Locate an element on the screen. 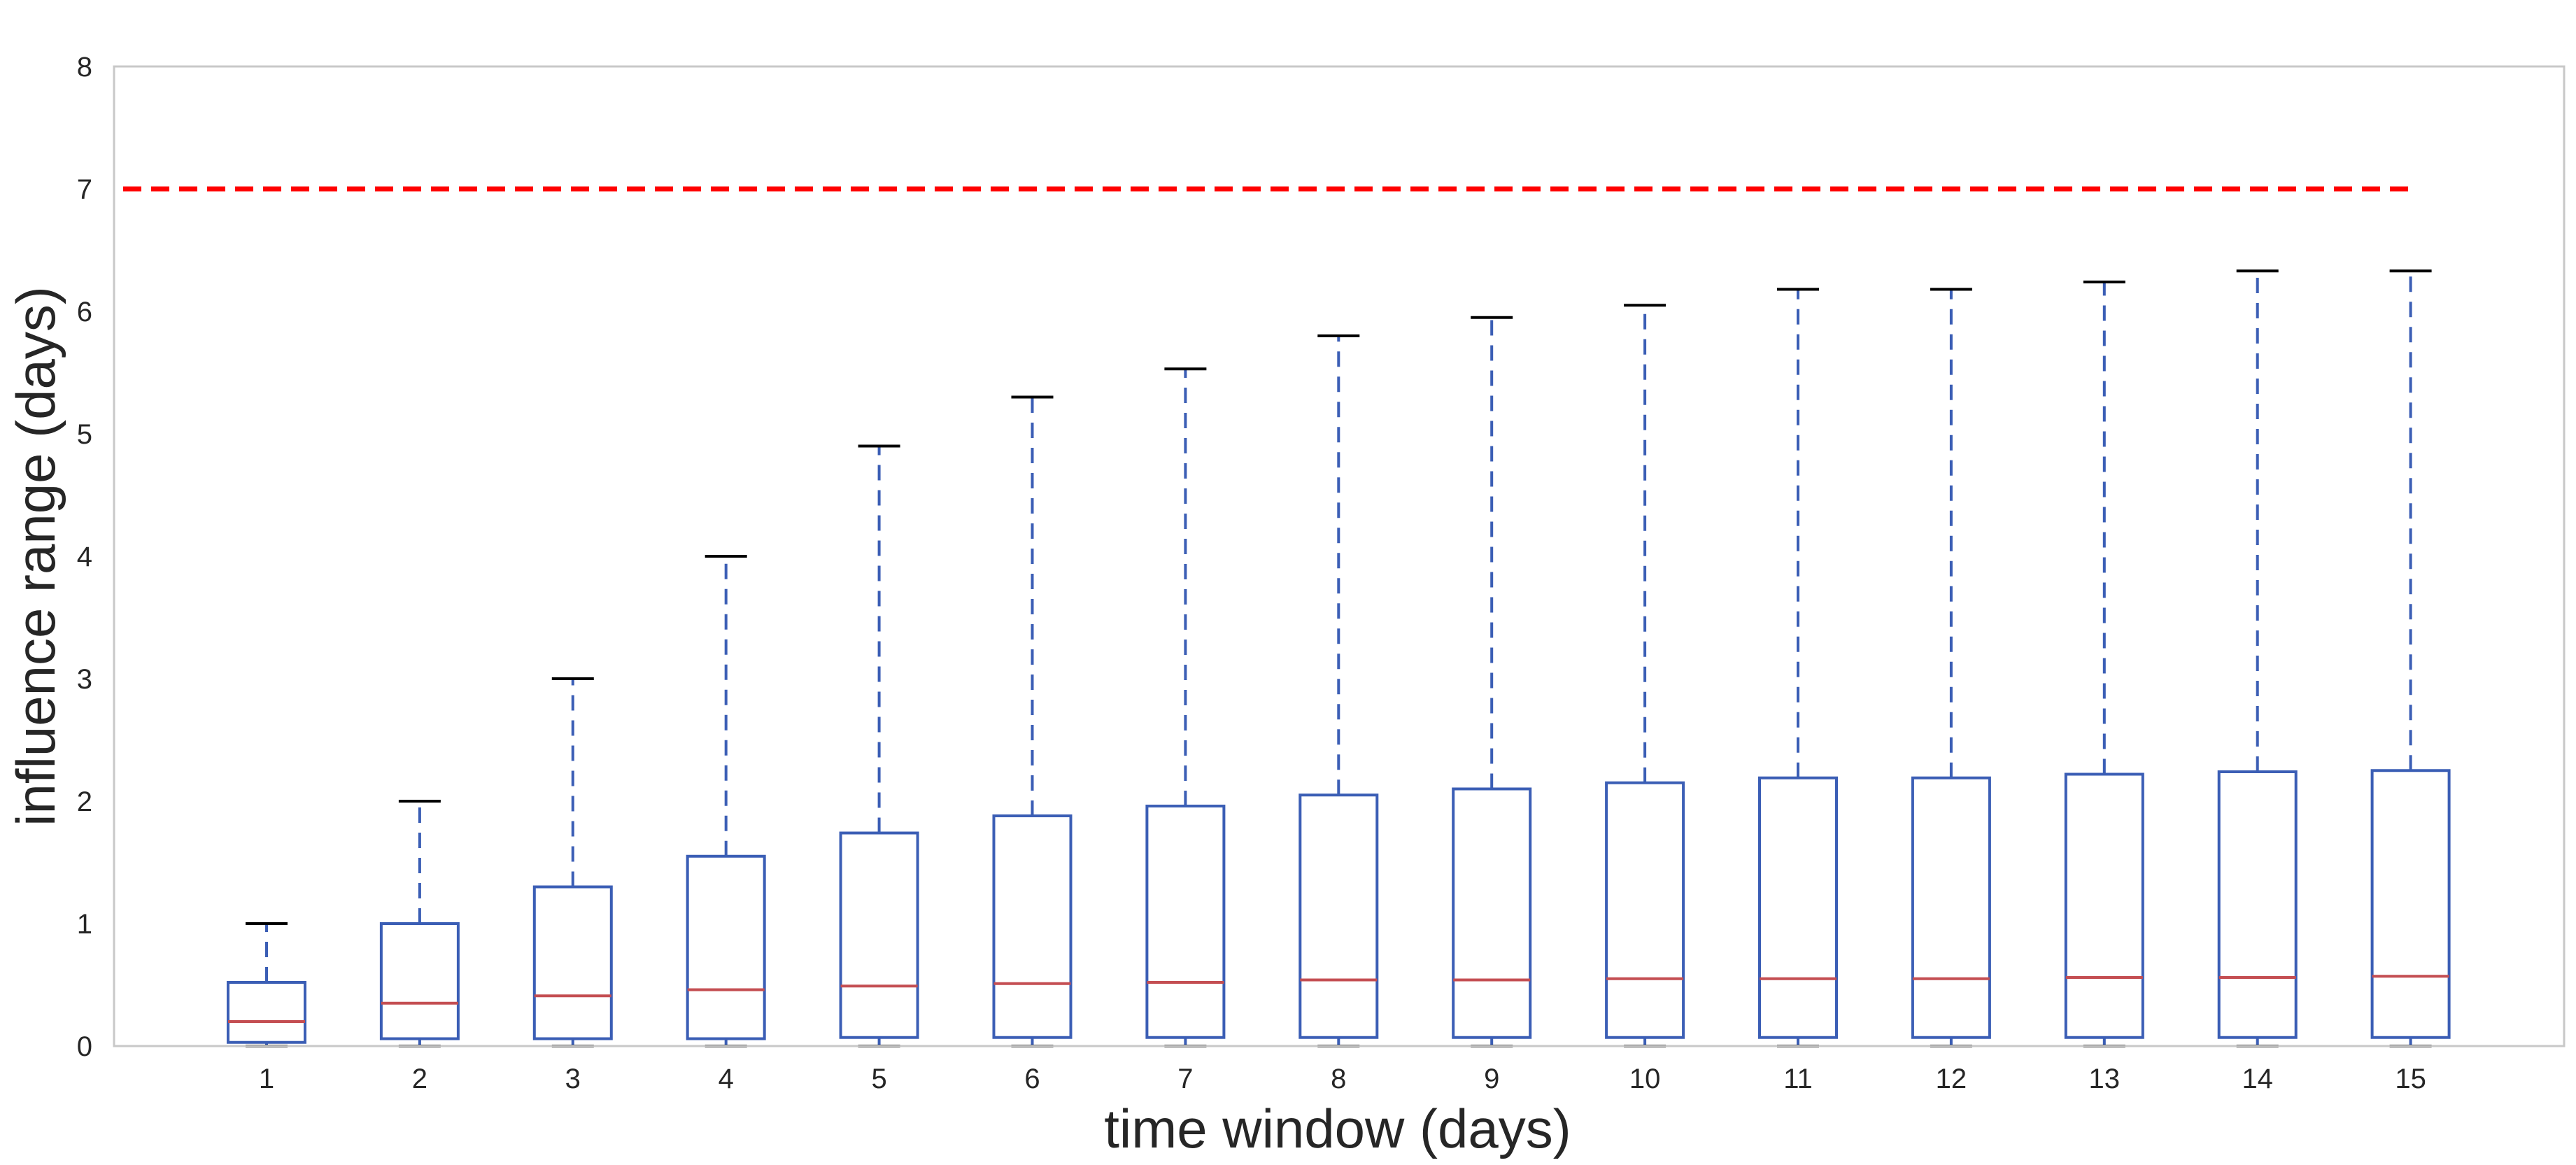  y-tick-label: 4 is located at coordinates (84, 557).